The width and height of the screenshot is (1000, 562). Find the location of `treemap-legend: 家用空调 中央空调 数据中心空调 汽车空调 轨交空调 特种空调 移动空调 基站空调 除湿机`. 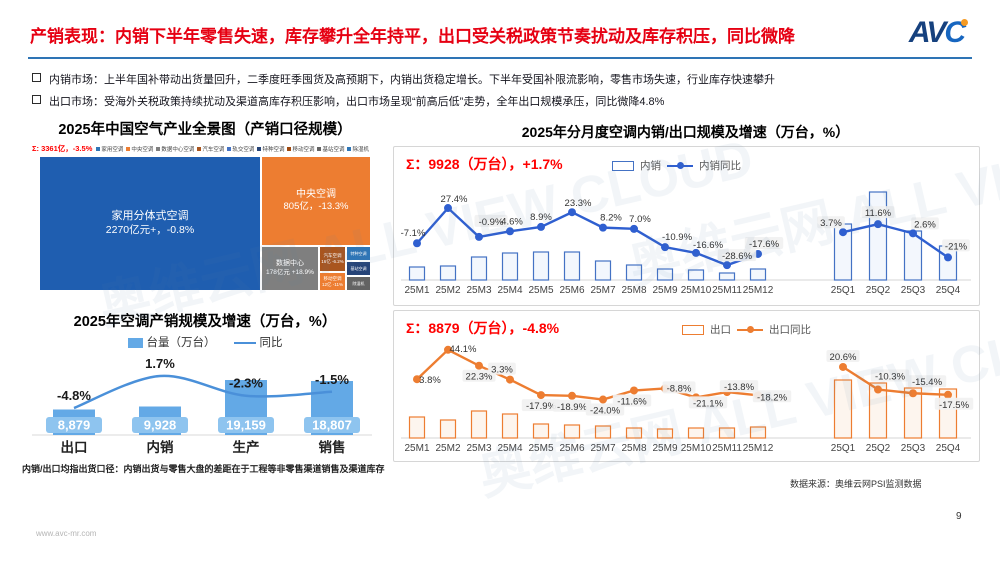

treemap-legend: 家用空调 中央空调 数据中心空调 汽车空调 轨交空调 特种空调 移动空调 基站空调 除湿机 is located at coordinates (232, 149).